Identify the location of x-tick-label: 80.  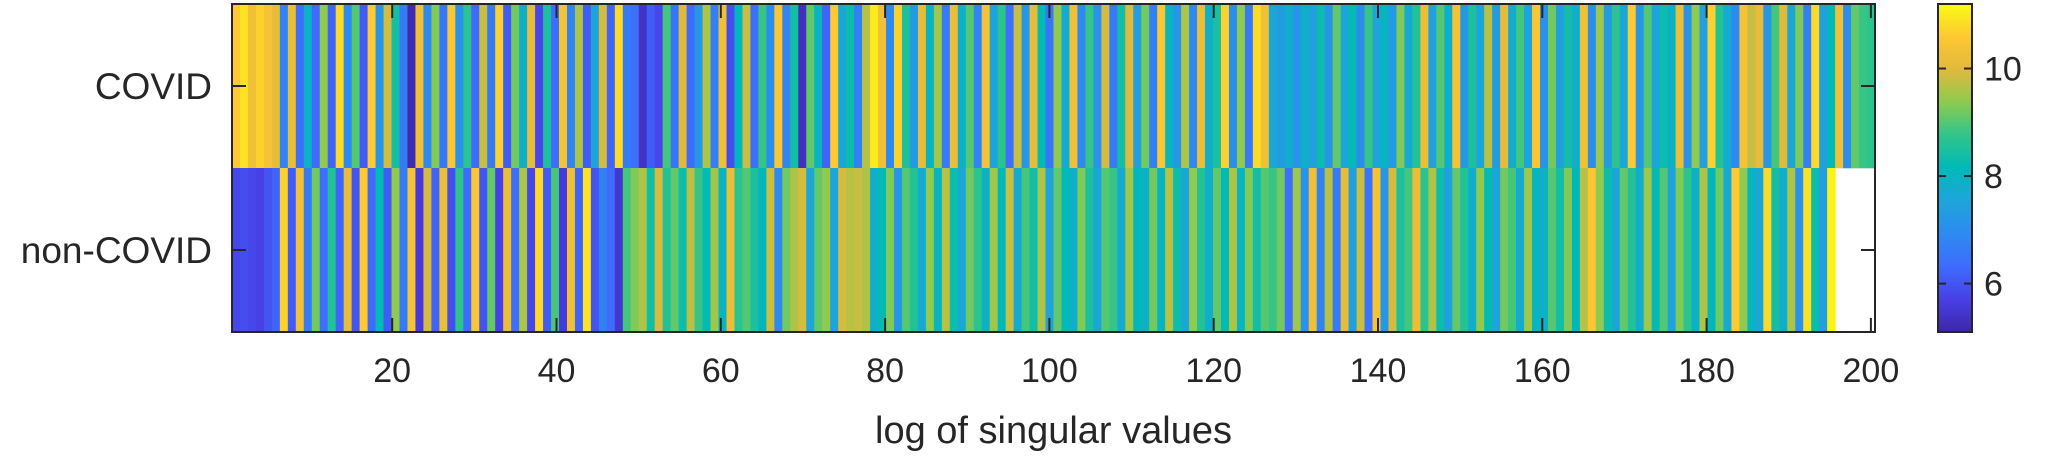
(885, 371).